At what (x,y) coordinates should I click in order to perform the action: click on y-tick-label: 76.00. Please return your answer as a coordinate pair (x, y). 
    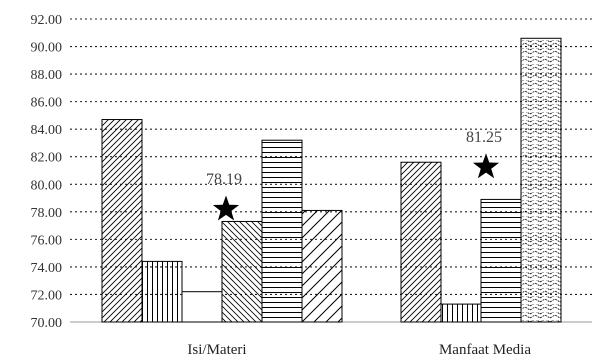
    Looking at the image, I should click on (47, 240).